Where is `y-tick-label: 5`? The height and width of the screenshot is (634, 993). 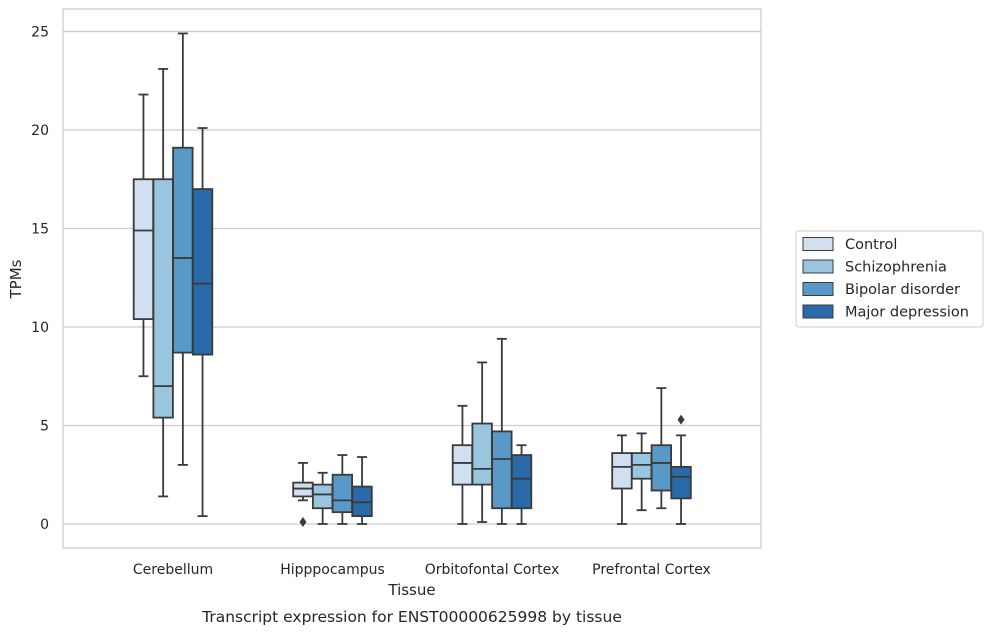 y-tick-label: 5 is located at coordinates (44, 427).